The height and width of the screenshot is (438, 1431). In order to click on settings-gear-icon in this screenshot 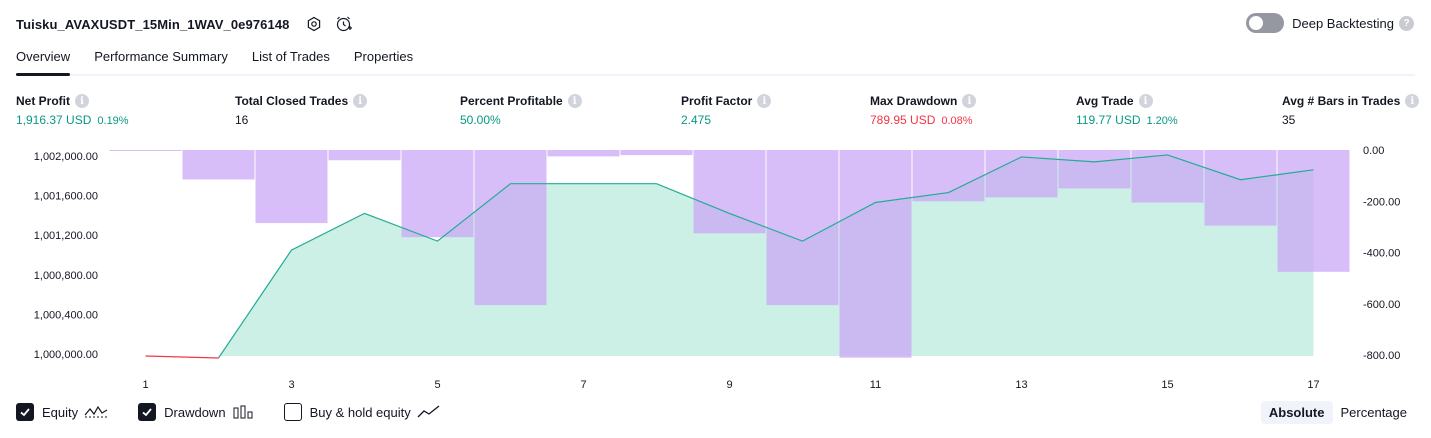, I will do `click(314, 24)`.